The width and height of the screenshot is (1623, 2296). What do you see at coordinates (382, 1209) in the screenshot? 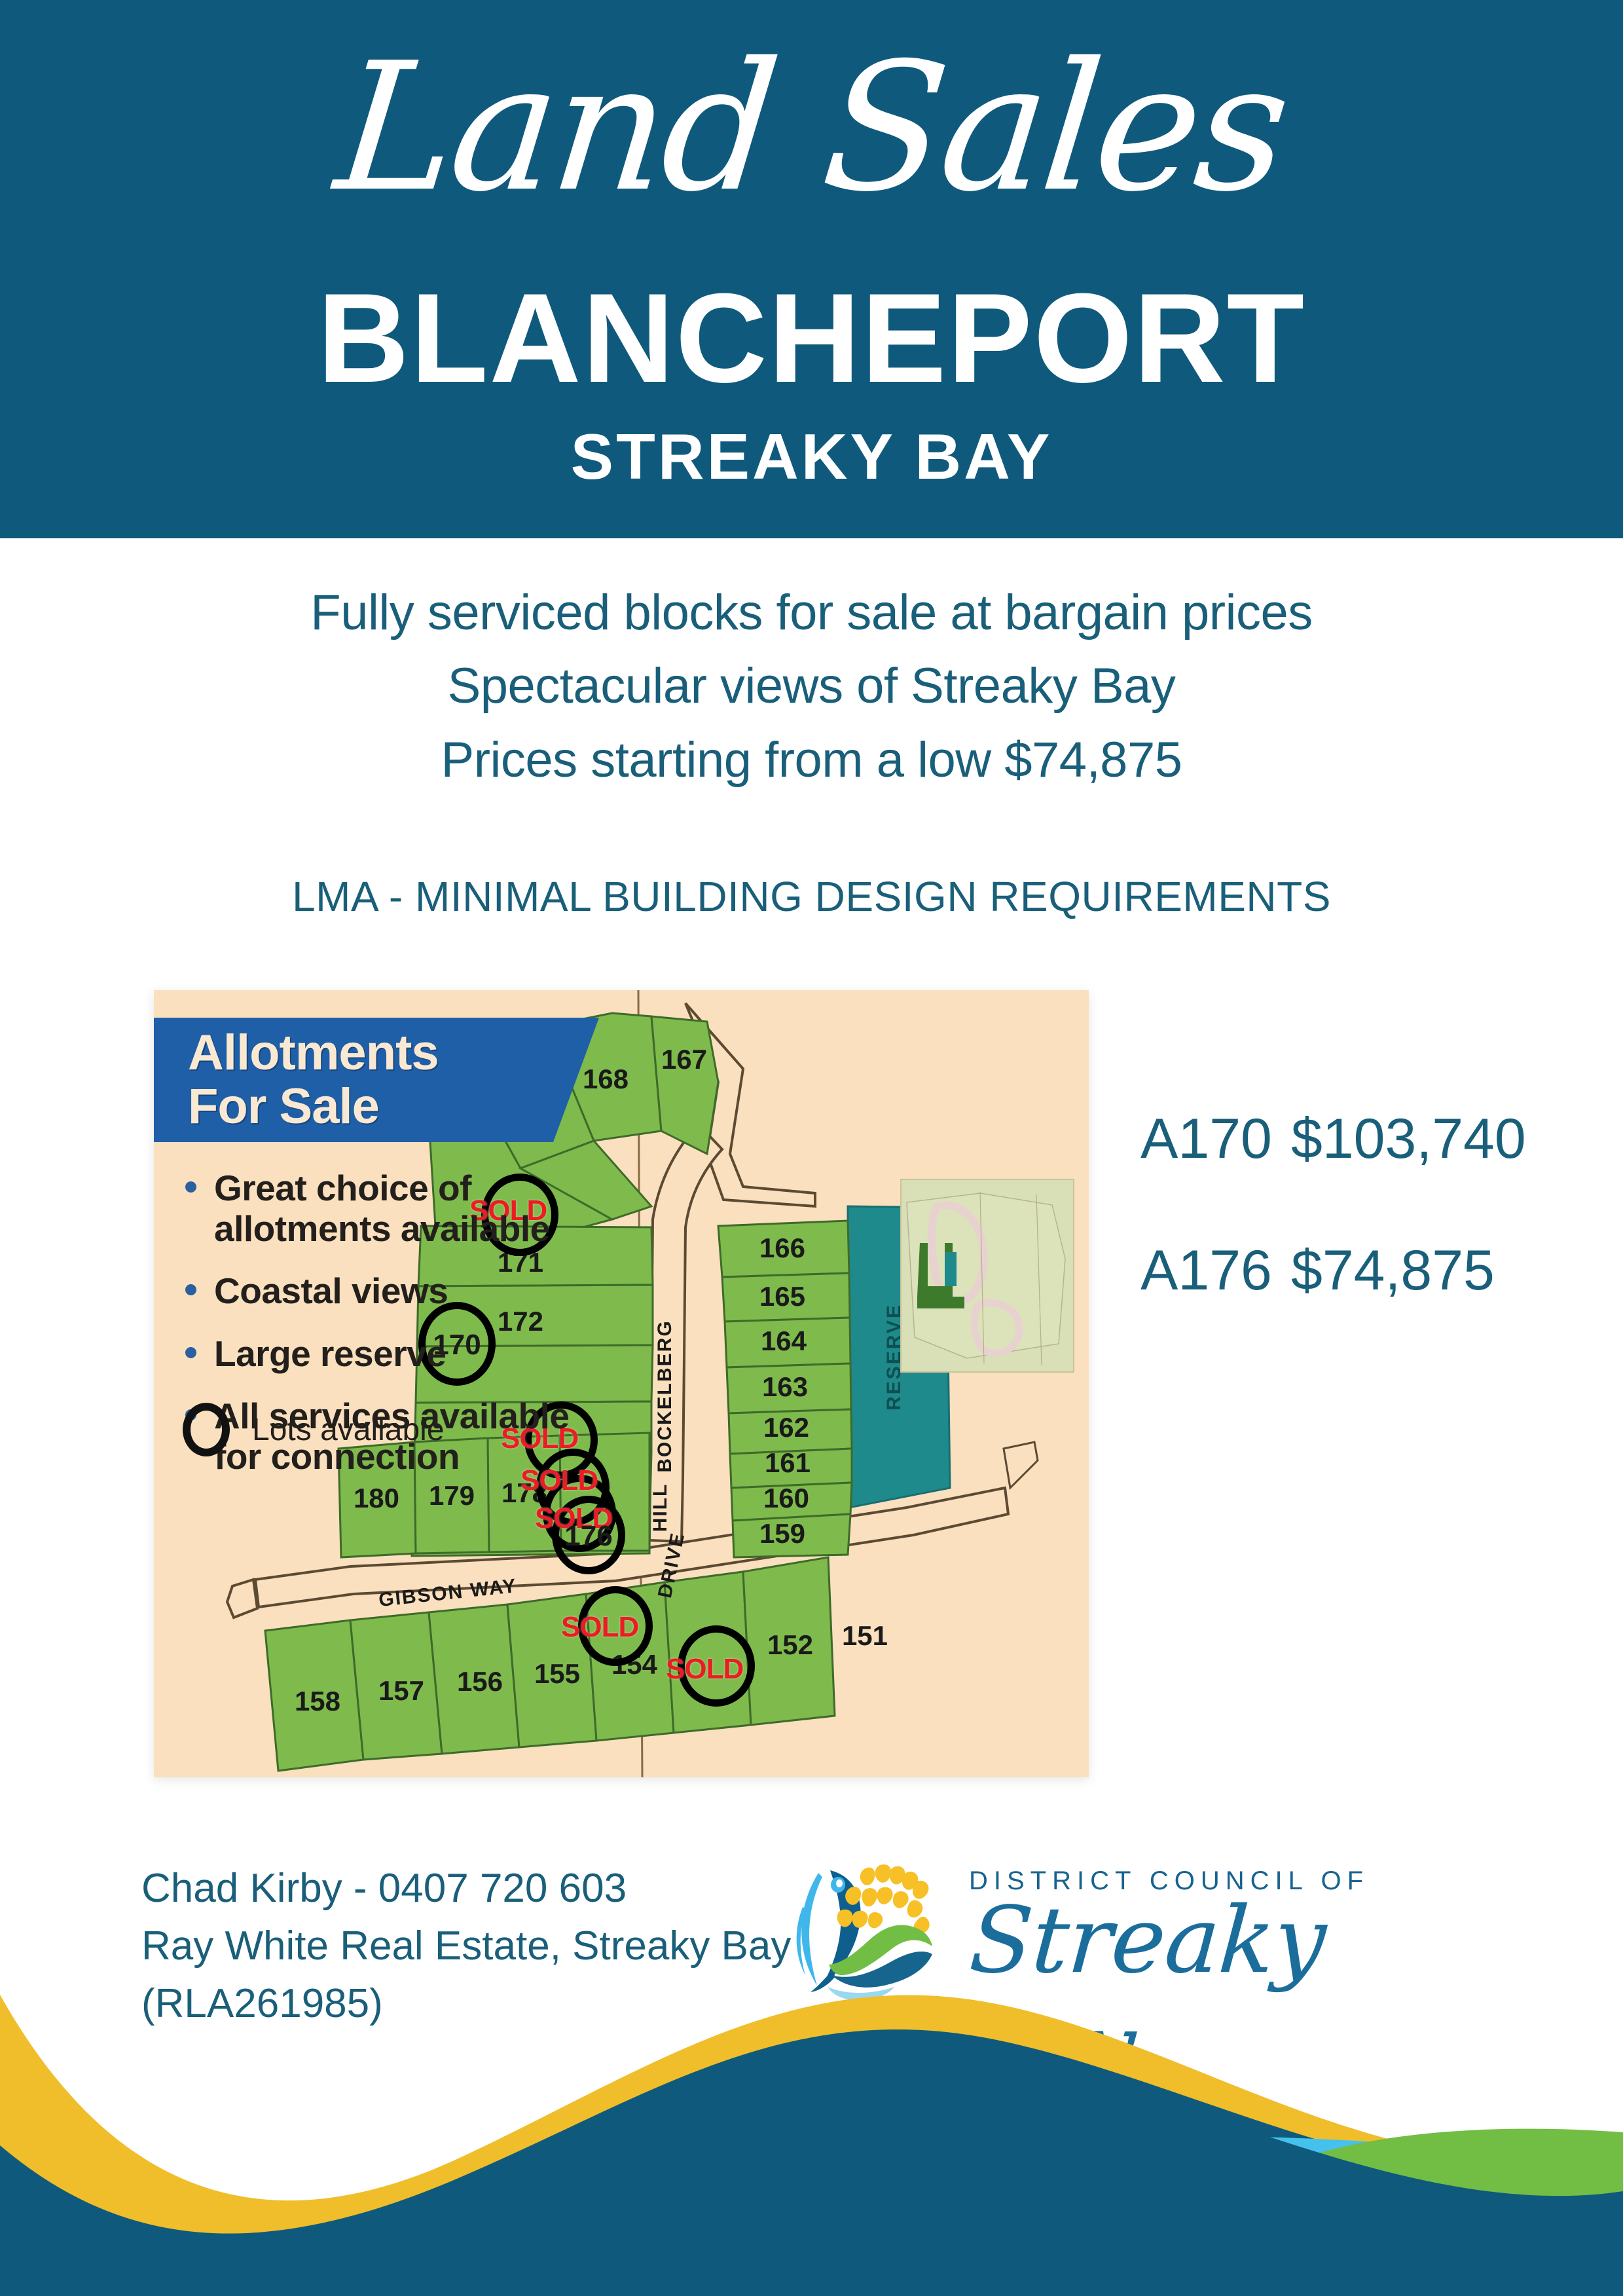
I see `list-item: Great choice of allotments available` at bounding box center [382, 1209].